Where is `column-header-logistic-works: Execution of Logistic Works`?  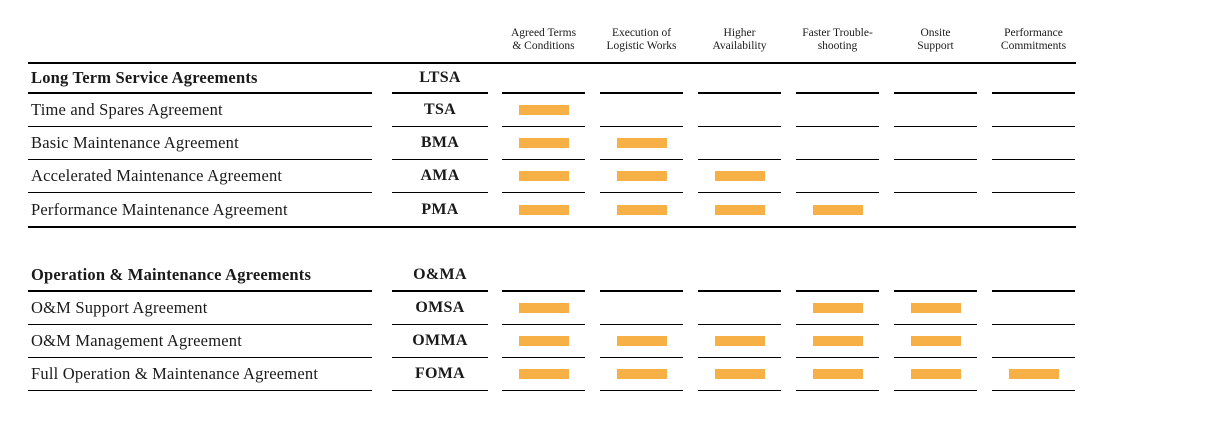
column-header-logistic-works: Execution of Logistic Works is located at coordinates (641, 39).